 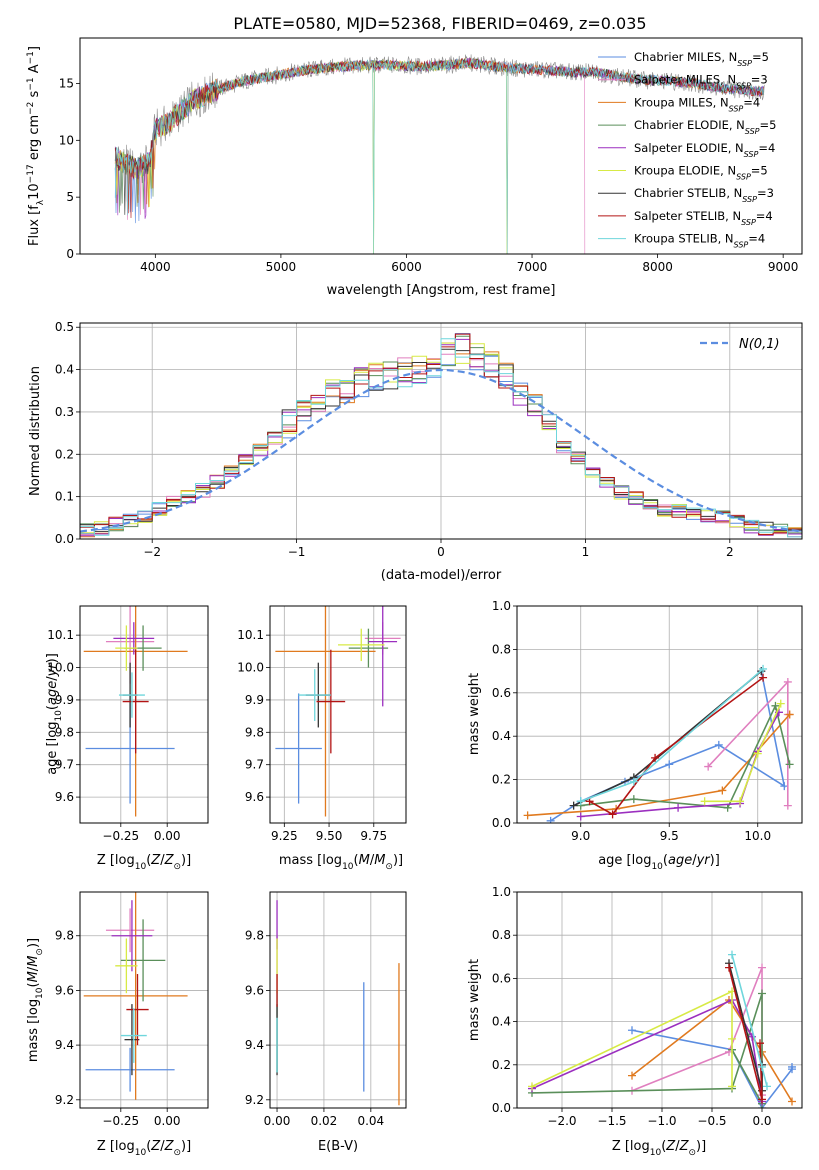 What do you see at coordinates (580, 836) in the screenshot?
I see `x-tick-label: 9.0` at bounding box center [580, 836].